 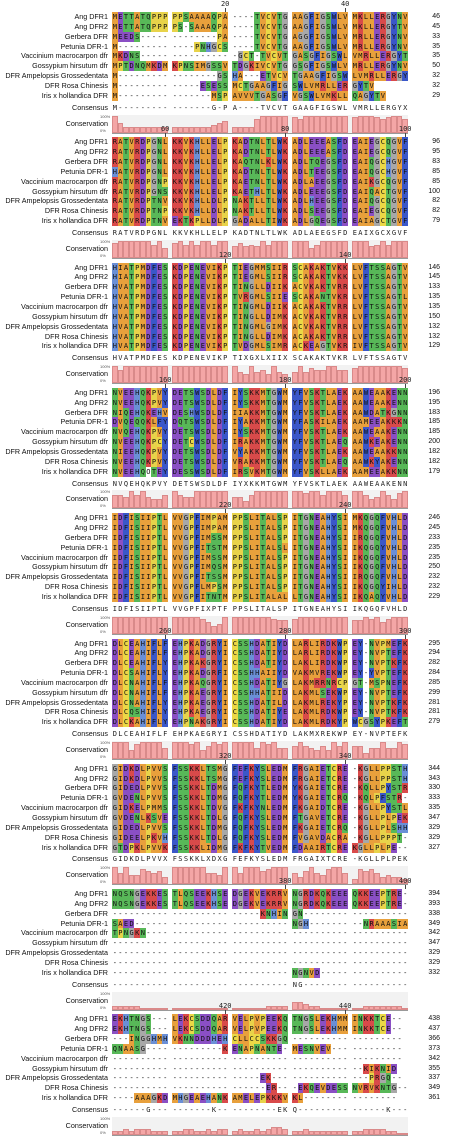 I want to click on species-name: Petunia DFR-1, so click(x=54, y=673).